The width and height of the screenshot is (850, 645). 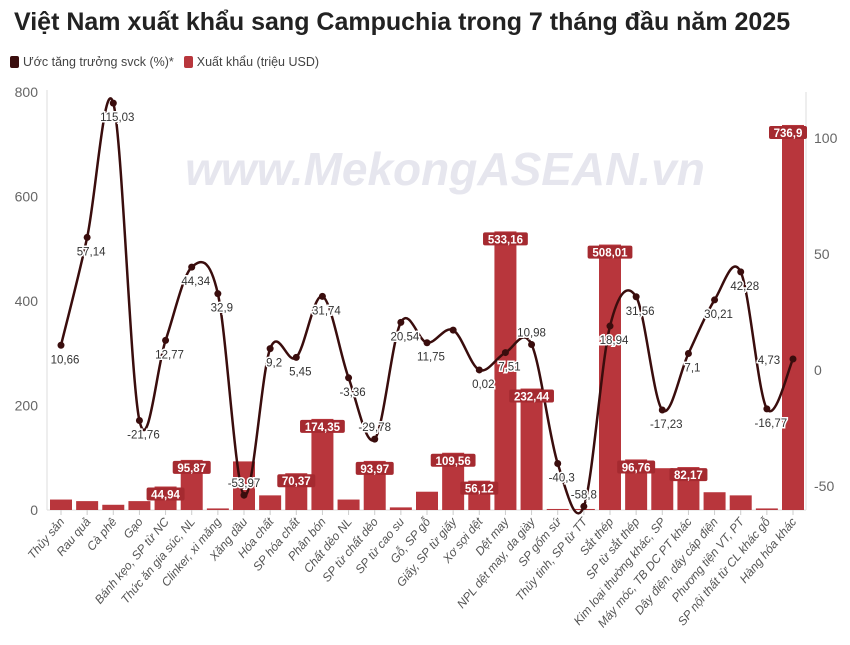 What do you see at coordinates (27, 197) in the screenshot?
I see `left-tick-label: 600` at bounding box center [27, 197].